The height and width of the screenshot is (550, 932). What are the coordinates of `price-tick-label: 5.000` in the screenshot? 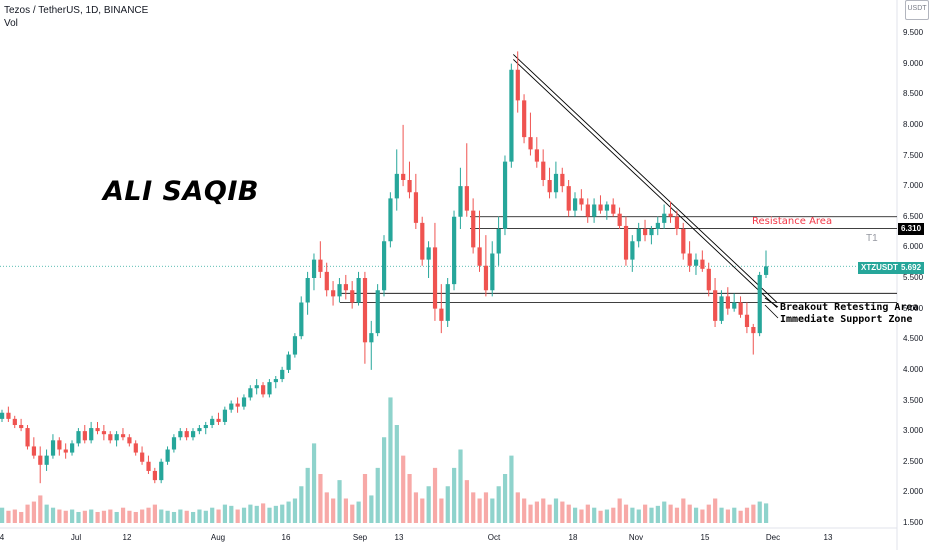 It's located at (913, 308).